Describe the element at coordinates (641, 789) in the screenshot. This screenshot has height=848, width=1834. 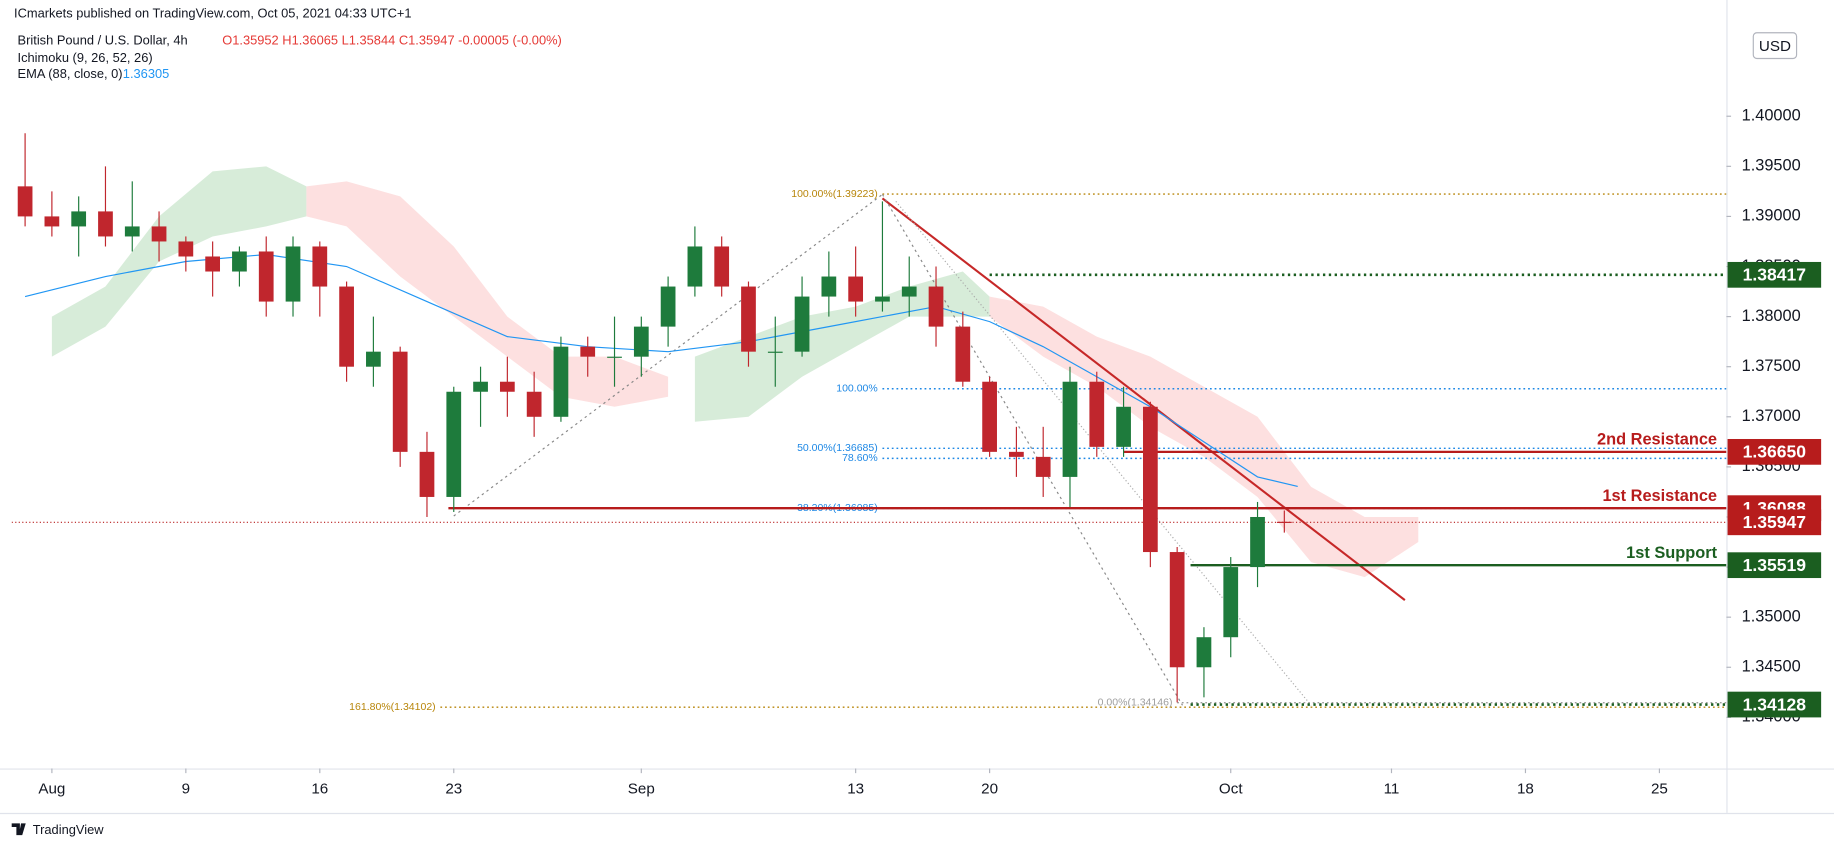
I see `x-tick-label: Sep` at that location.